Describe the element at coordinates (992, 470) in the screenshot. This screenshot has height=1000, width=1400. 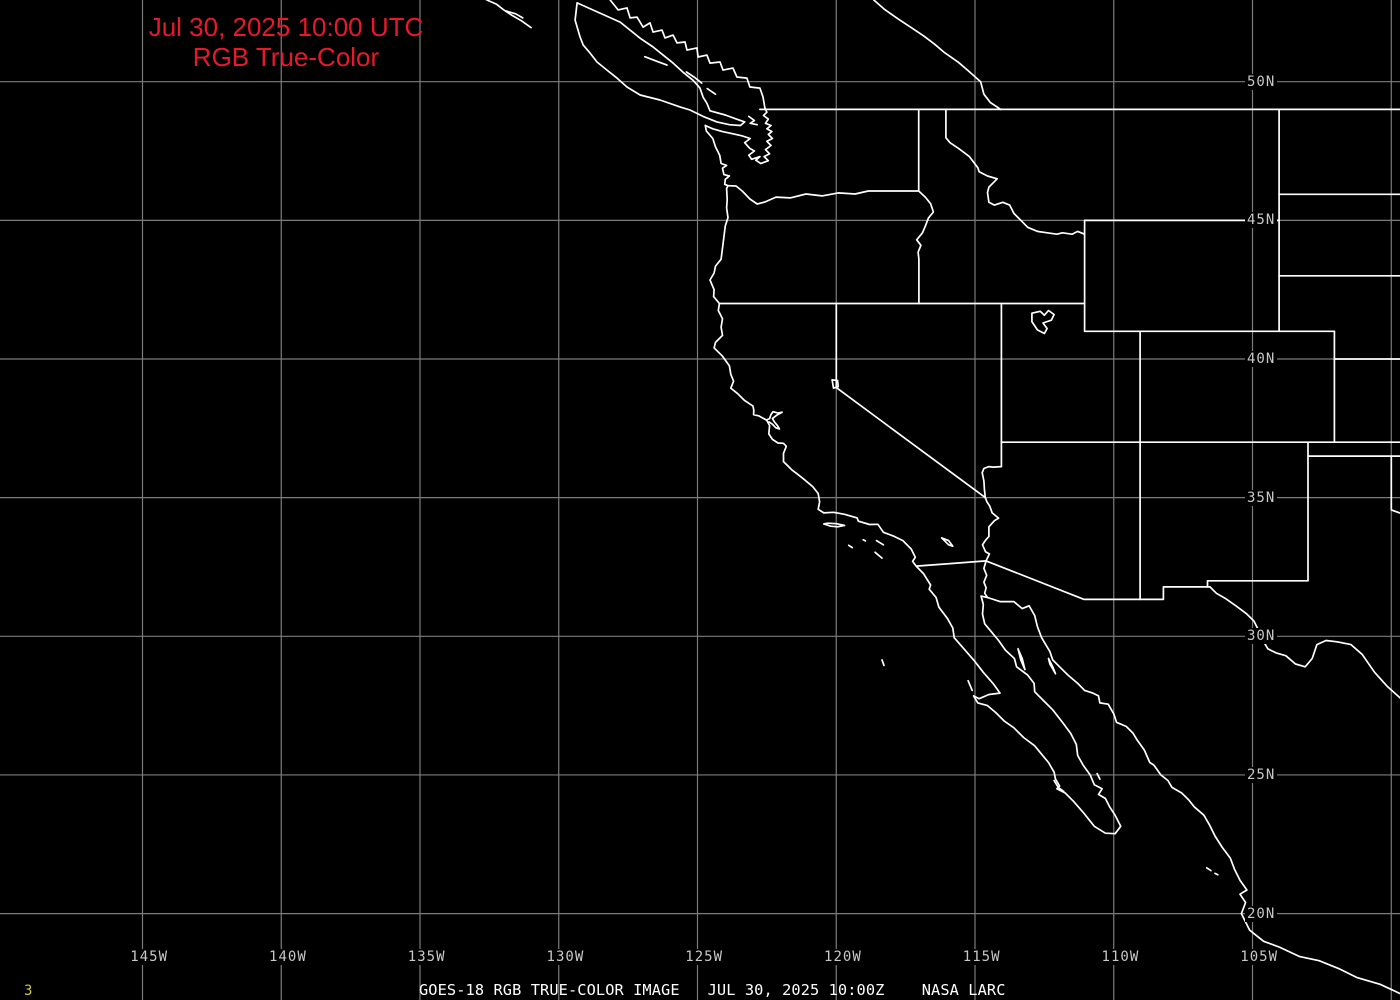
I see `map-feature-nv-az-border-colorado-river` at that location.